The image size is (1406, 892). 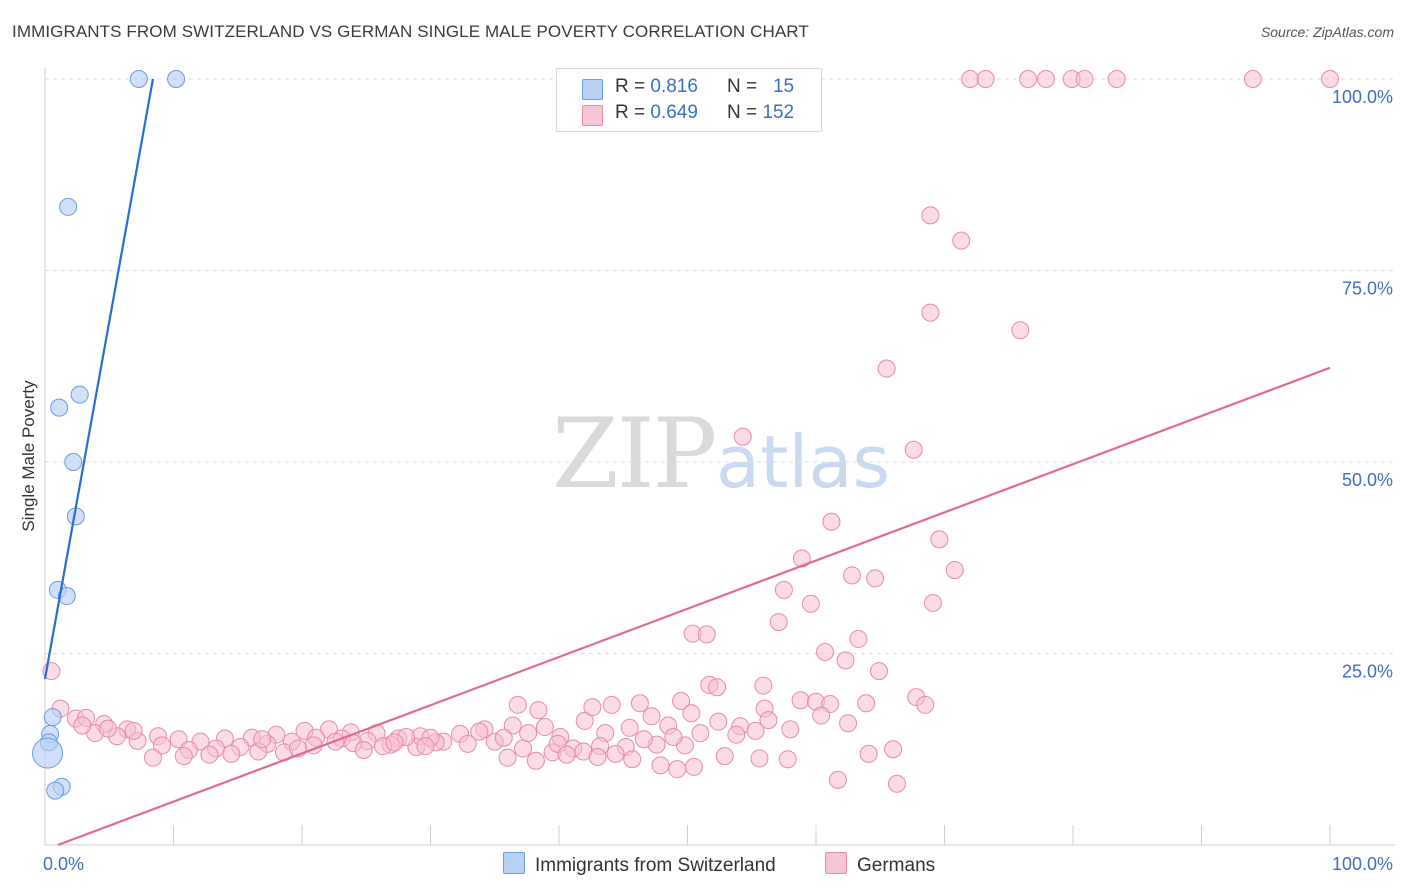 I want to click on source-credit: Source: ZipAtlas.com, so click(x=1327, y=32).